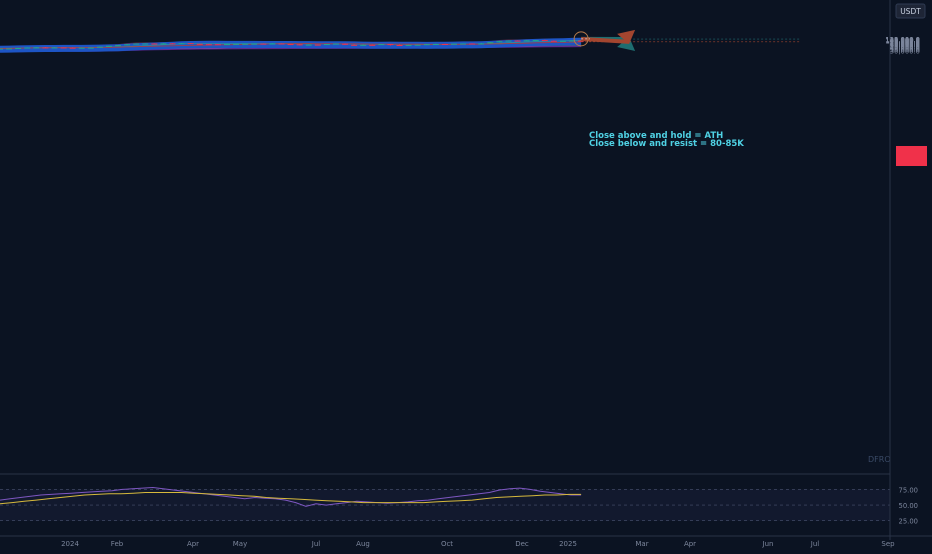 The image size is (932, 554). What do you see at coordinates (908, 490) in the screenshot?
I see `rsi-tick-label: 75.00` at bounding box center [908, 490].